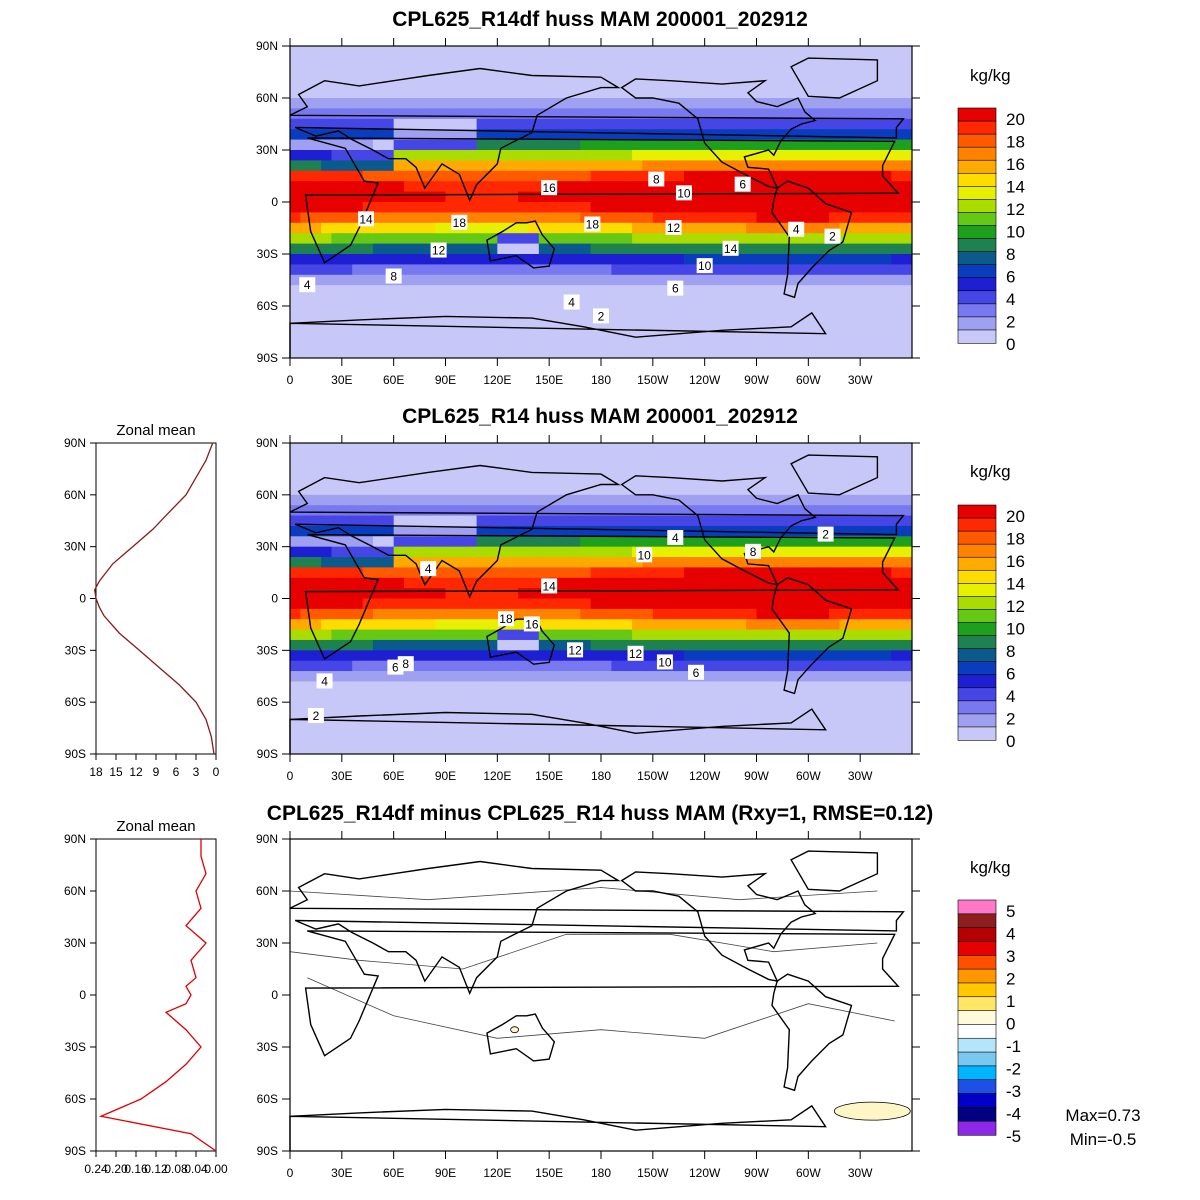 Image resolution: width=1200 pixels, height=1200 pixels. I want to click on contour-label: 14, so click(549, 586).